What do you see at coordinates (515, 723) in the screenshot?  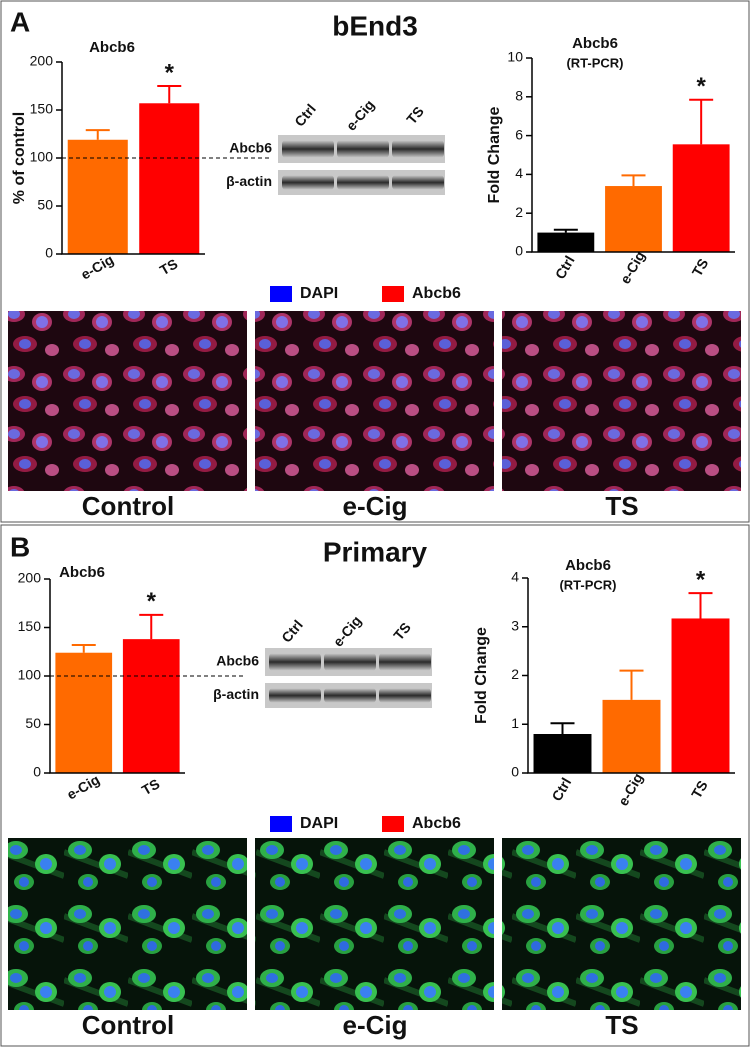 I see `y-tick-label: 1` at bounding box center [515, 723].